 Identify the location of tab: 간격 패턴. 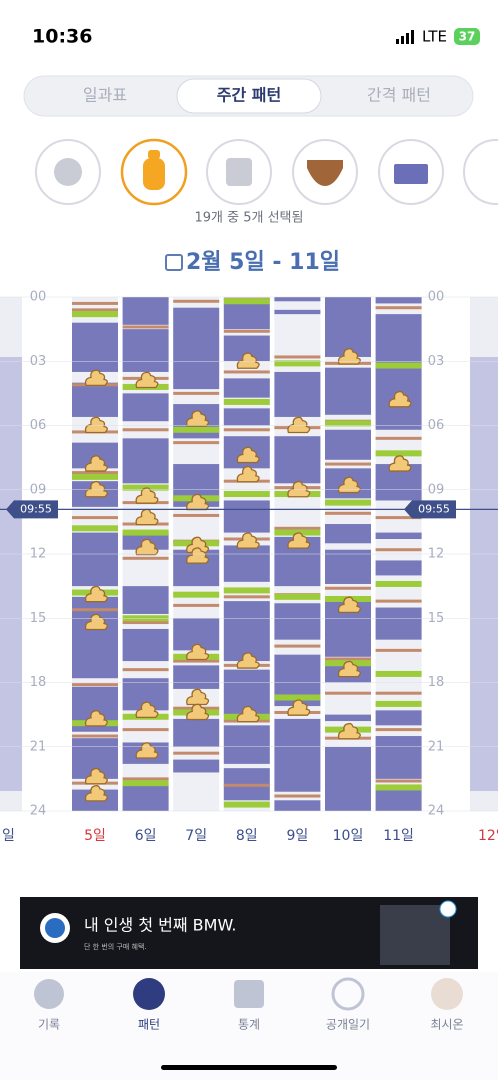
(399, 95).